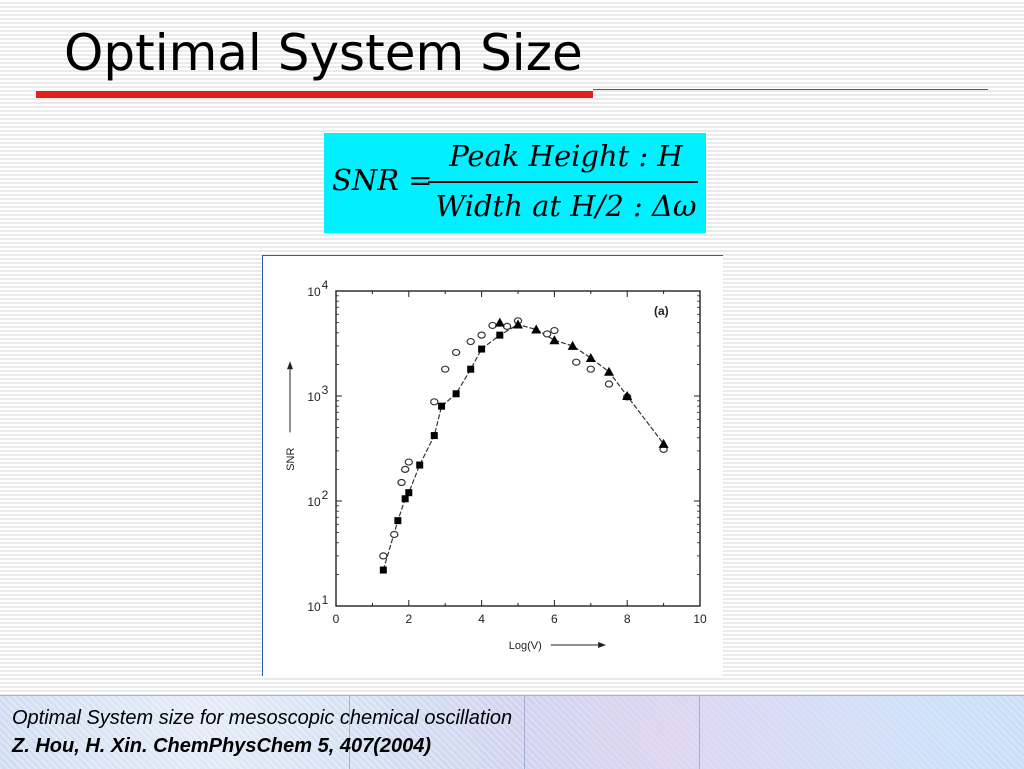  What do you see at coordinates (325, 285) in the screenshot?
I see `y-tick-exponent: 4` at bounding box center [325, 285].